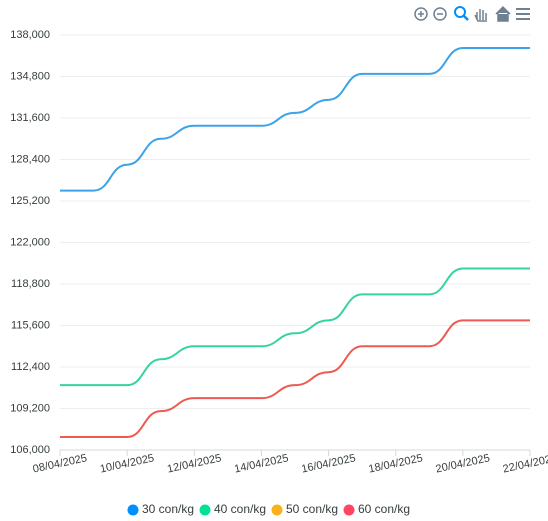  Describe the element at coordinates (30, 284) in the screenshot. I see `y-tick-label: 118,800` at that location.